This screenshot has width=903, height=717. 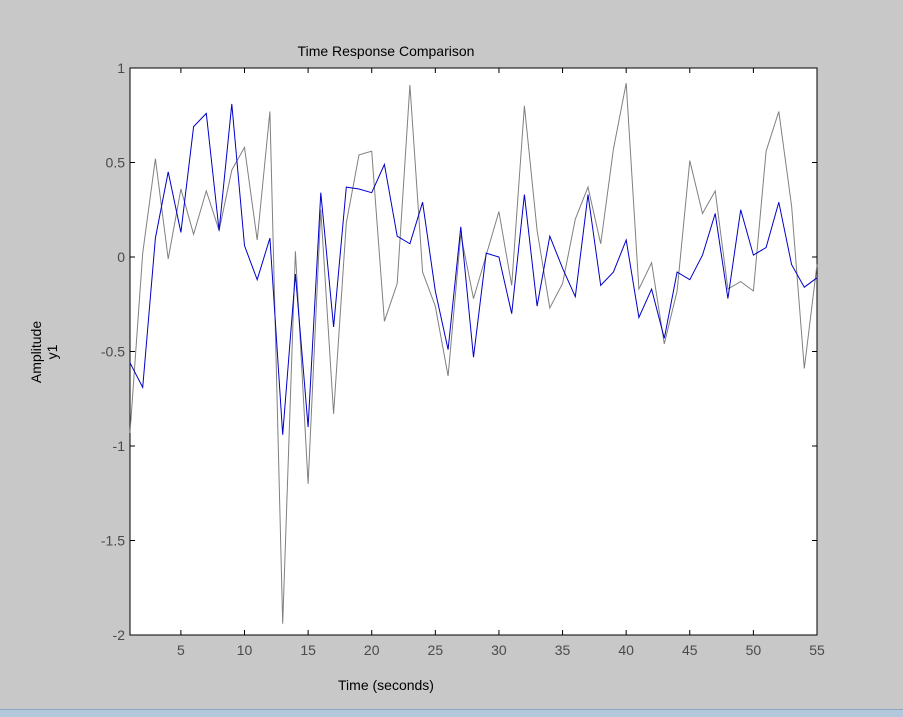 I want to click on y-tick-labels: 1 0.5 0 -0.5 -1 -1.5 -2, so click(x=113, y=351).